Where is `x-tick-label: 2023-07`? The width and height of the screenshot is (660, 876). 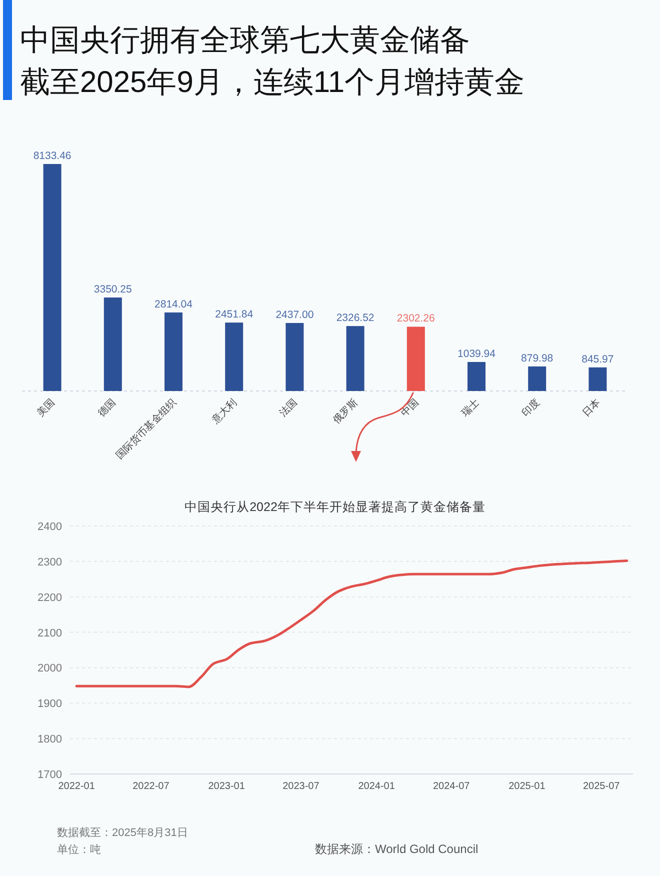 x-tick-label: 2023-07 is located at coordinates (301, 786).